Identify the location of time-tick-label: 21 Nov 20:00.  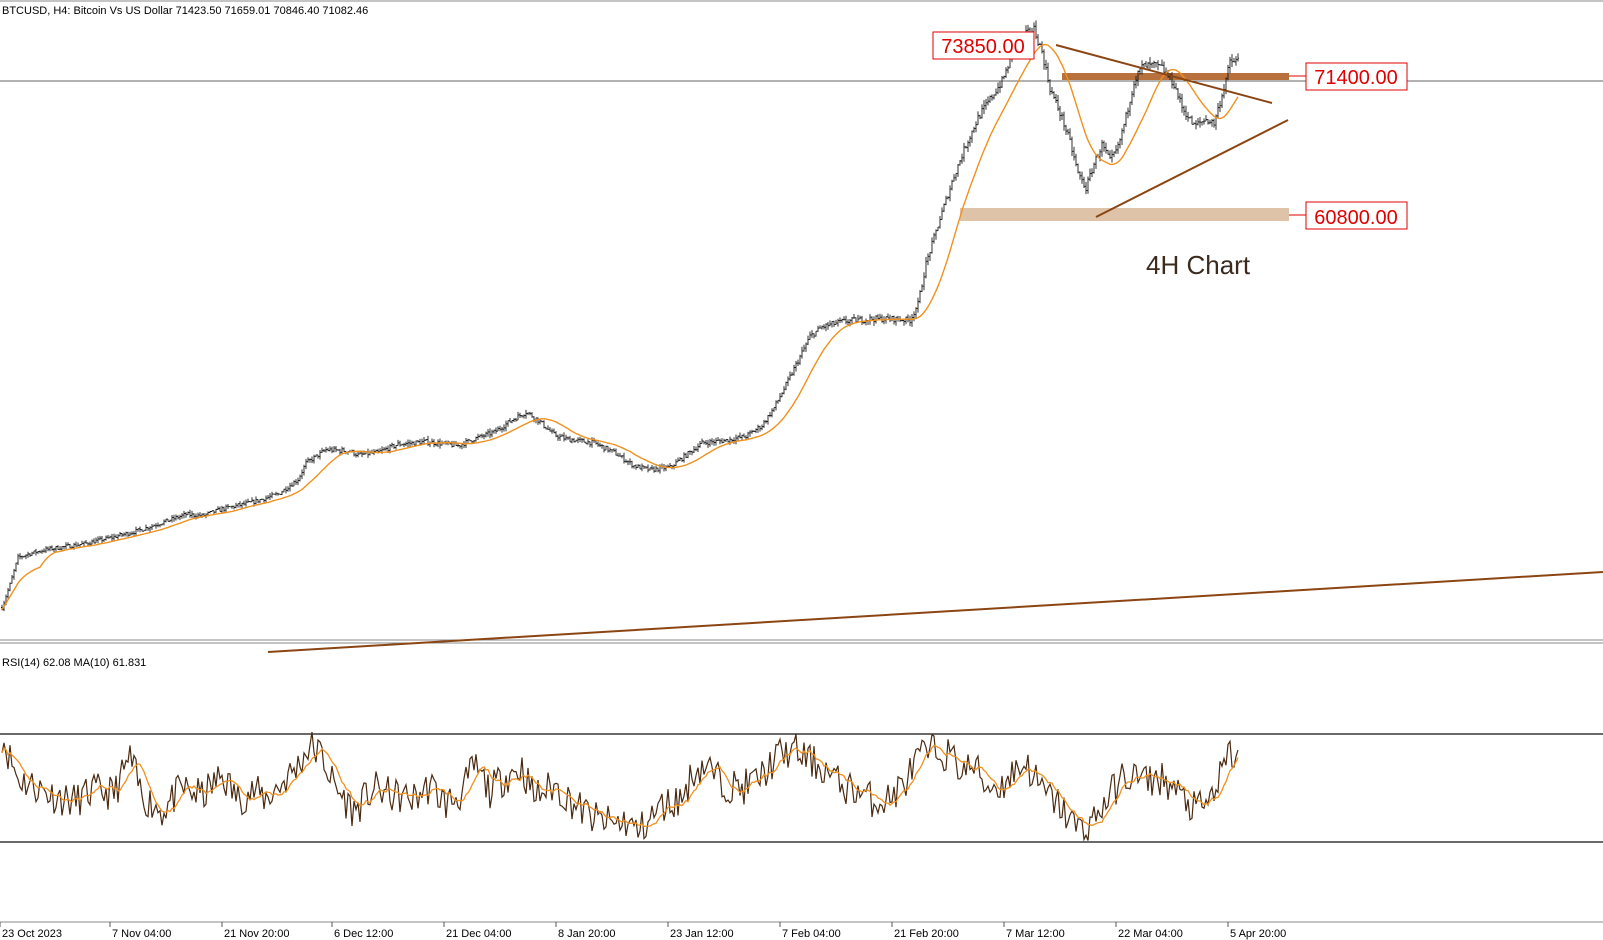
(256, 934).